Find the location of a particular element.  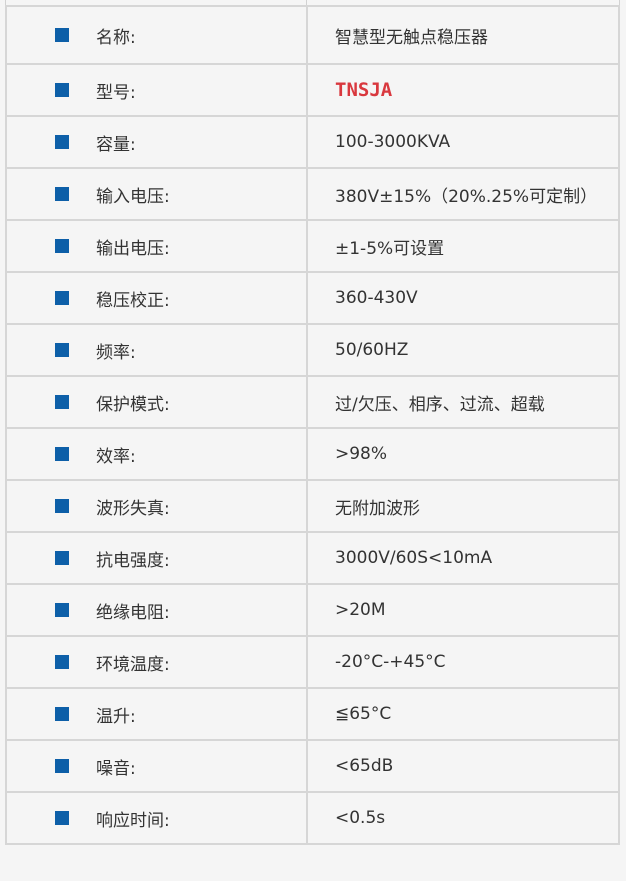

spec-value-cell: >98% is located at coordinates (463, 454).